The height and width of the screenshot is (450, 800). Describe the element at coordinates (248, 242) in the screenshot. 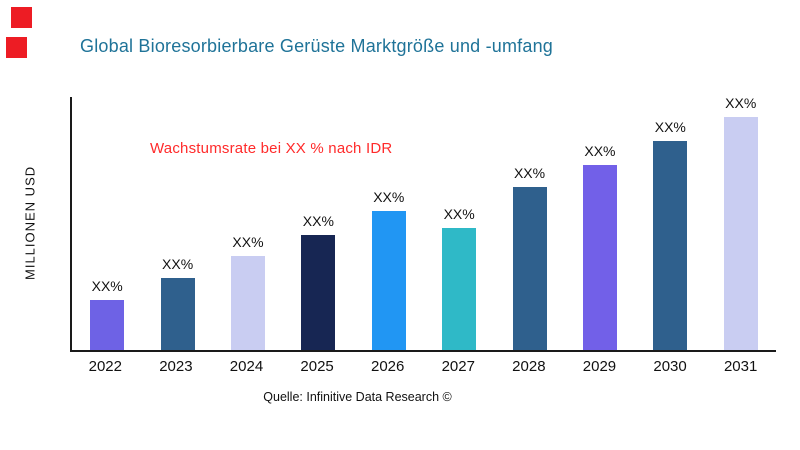

I see `bar-value-label-2024: XX%` at that location.